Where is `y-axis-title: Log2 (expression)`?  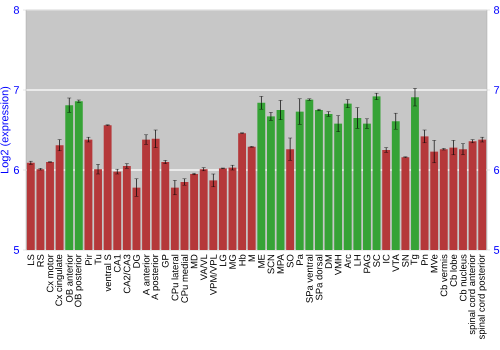 y-axis-title: Log2 (expression) is located at coordinates (5, 129).